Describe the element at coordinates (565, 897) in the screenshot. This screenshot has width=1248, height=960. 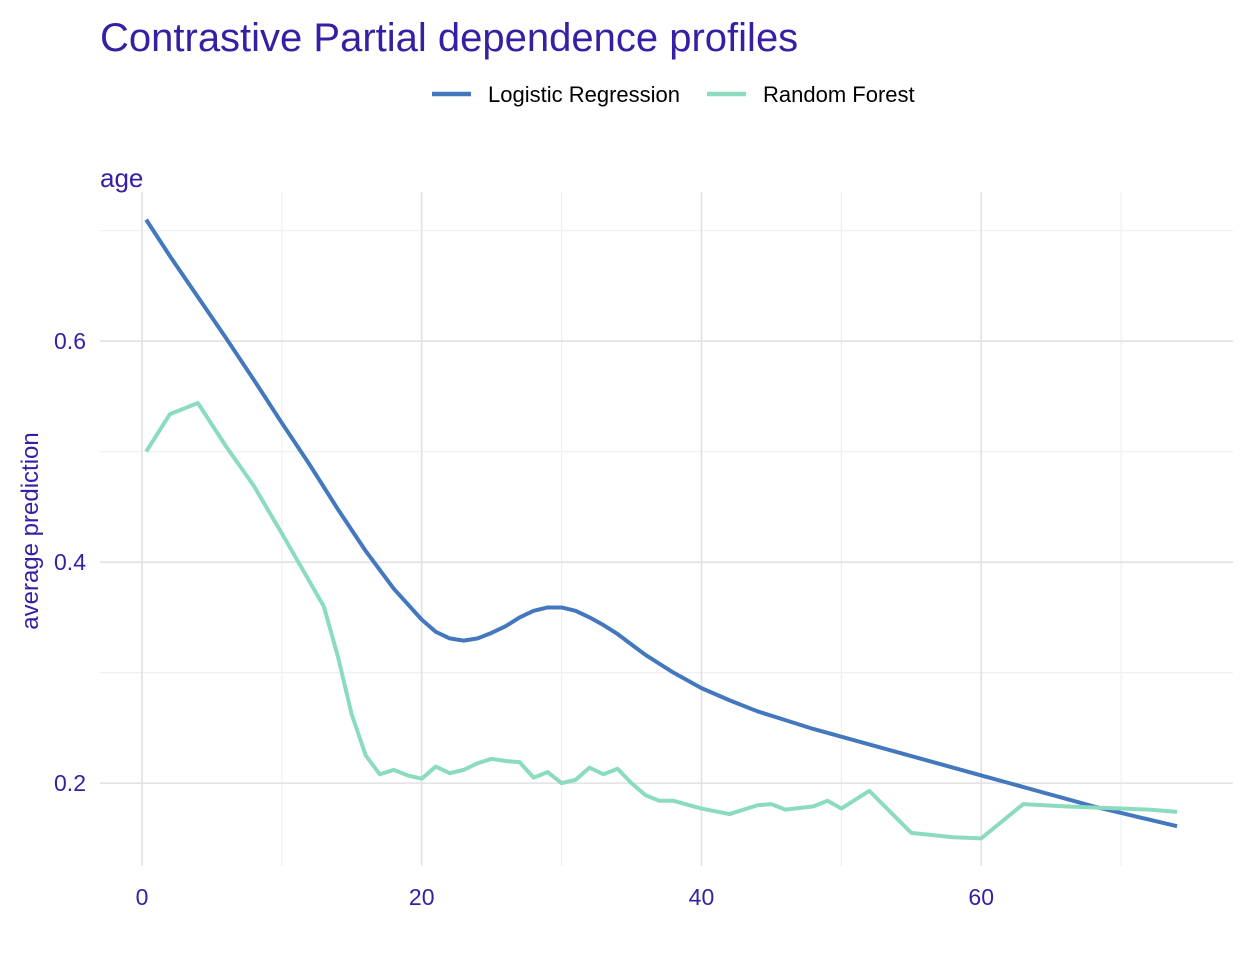
I see `x-axis-ticks: 0 20 40 60` at that location.